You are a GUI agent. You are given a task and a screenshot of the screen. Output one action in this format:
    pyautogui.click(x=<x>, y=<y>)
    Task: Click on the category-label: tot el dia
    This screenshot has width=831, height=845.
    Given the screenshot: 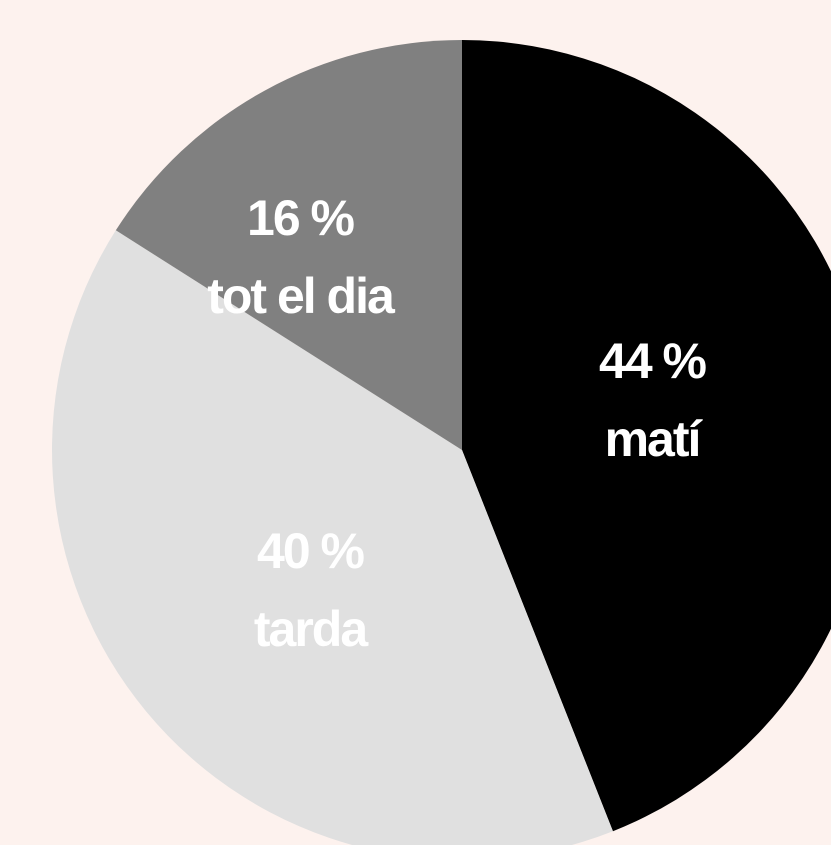 What is the action you would take?
    pyautogui.click(x=301, y=296)
    